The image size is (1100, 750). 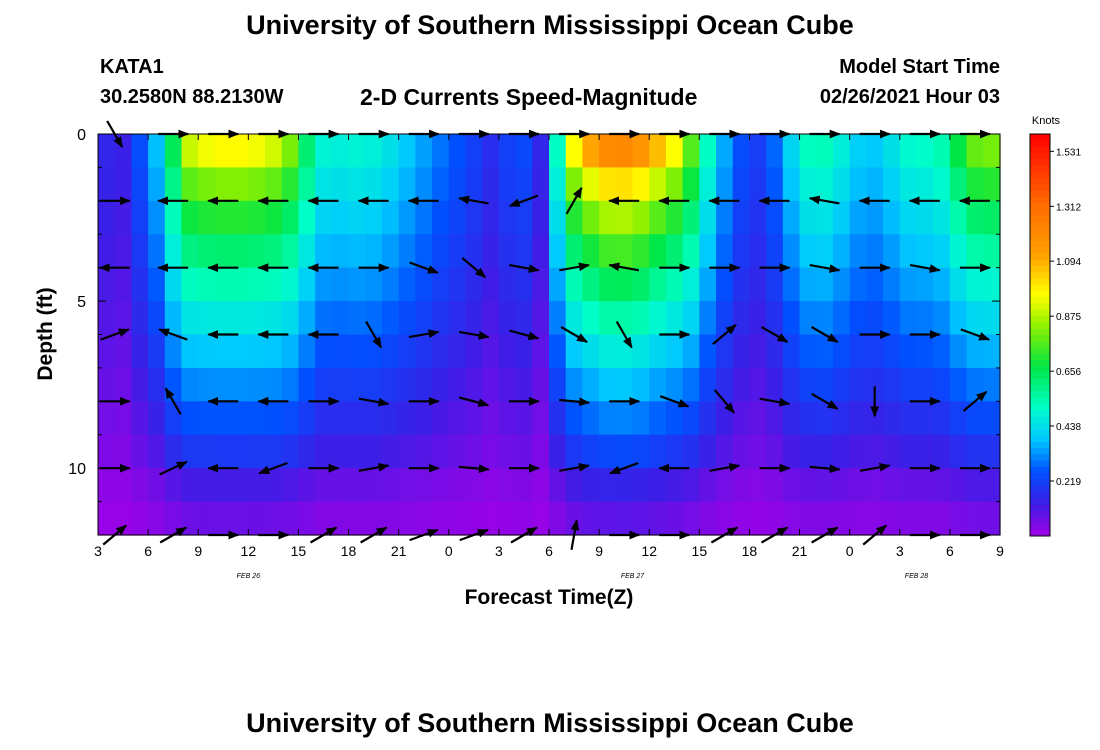 What do you see at coordinates (1040, 335) in the screenshot?
I see `colorbar-frame` at bounding box center [1040, 335].